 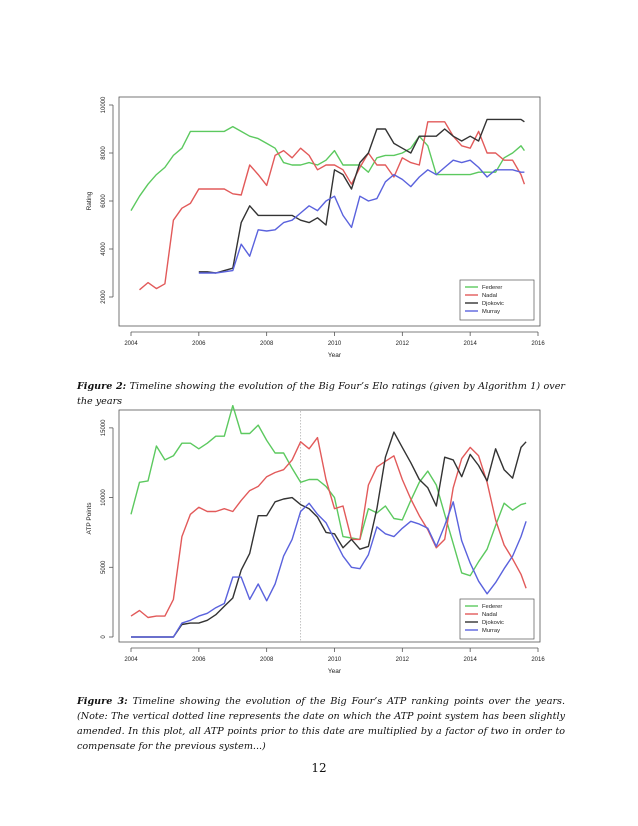 I want to click on y-tick-label: 15000, so click(x=104, y=427).